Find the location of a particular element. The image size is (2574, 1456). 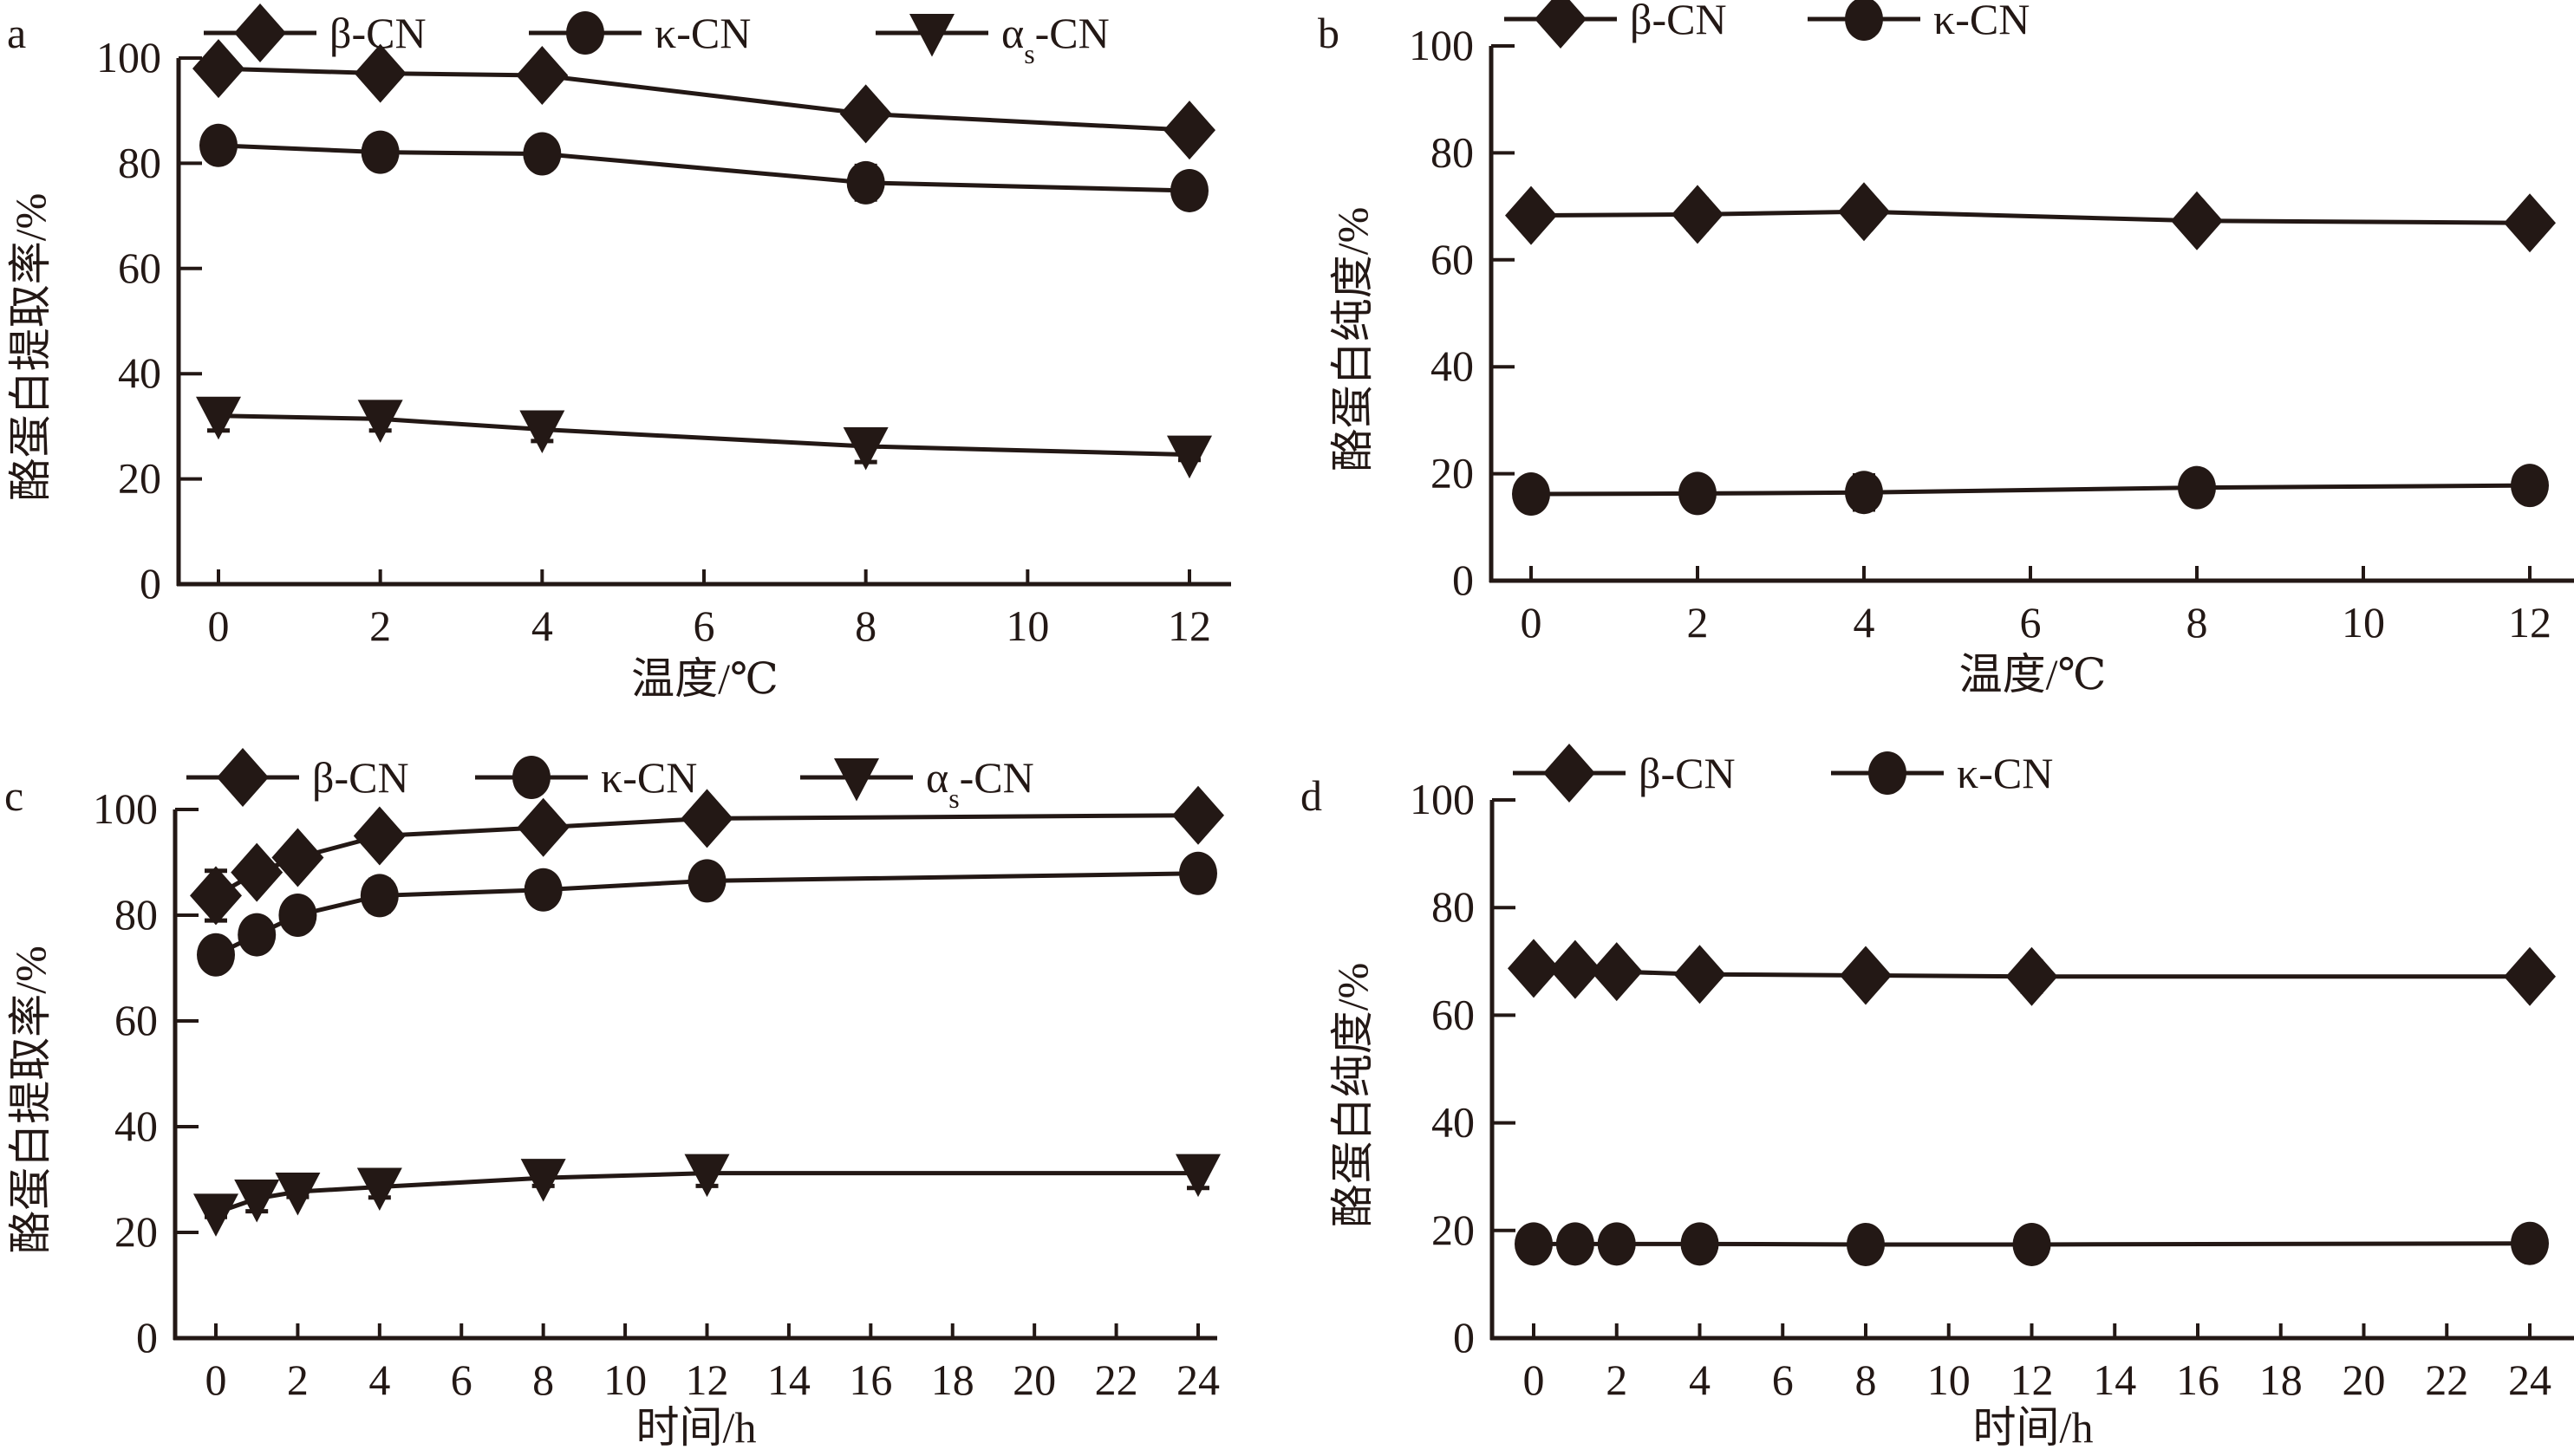

y-tick-label: 100 is located at coordinates (125, 808).